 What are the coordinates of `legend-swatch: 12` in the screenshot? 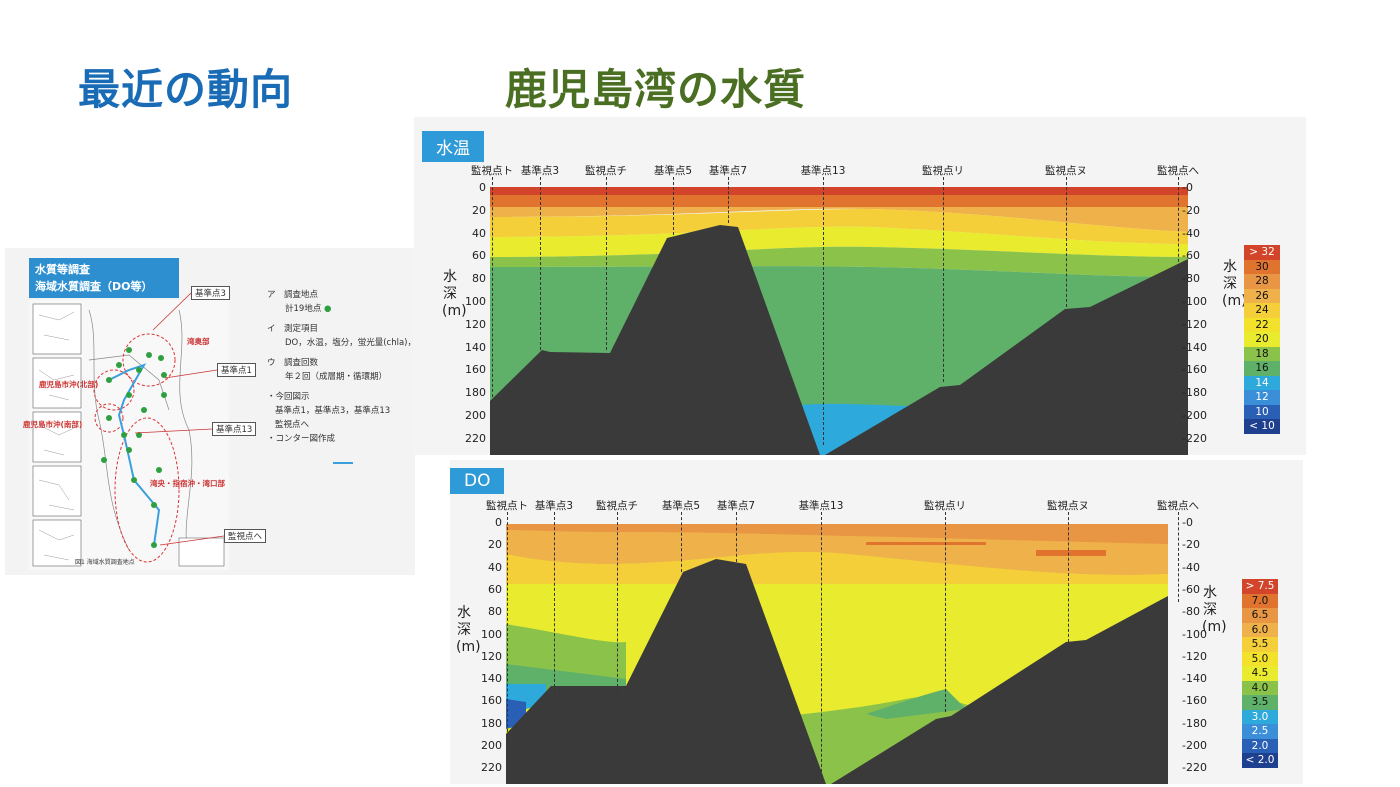 It's located at (1262, 397).